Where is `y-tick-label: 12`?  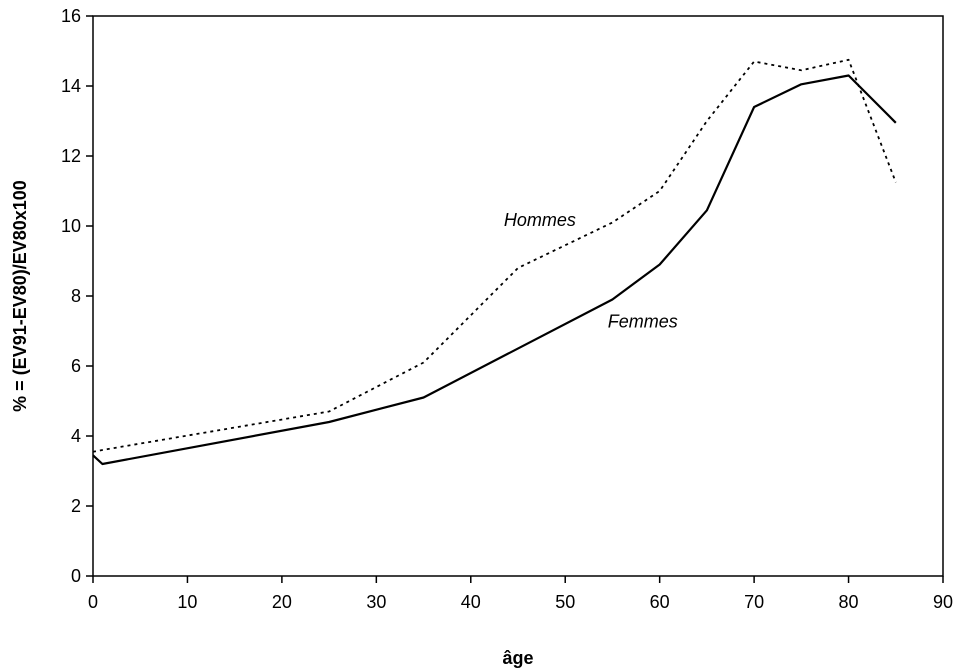
y-tick-label: 12 is located at coordinates (71, 156).